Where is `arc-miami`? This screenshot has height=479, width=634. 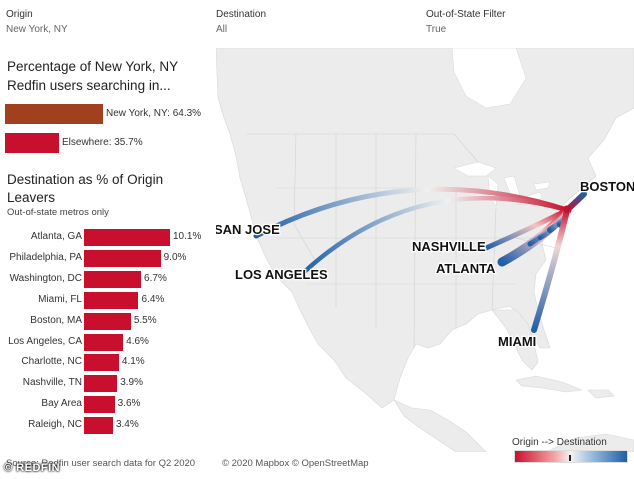 arc-miami is located at coordinates (550, 270).